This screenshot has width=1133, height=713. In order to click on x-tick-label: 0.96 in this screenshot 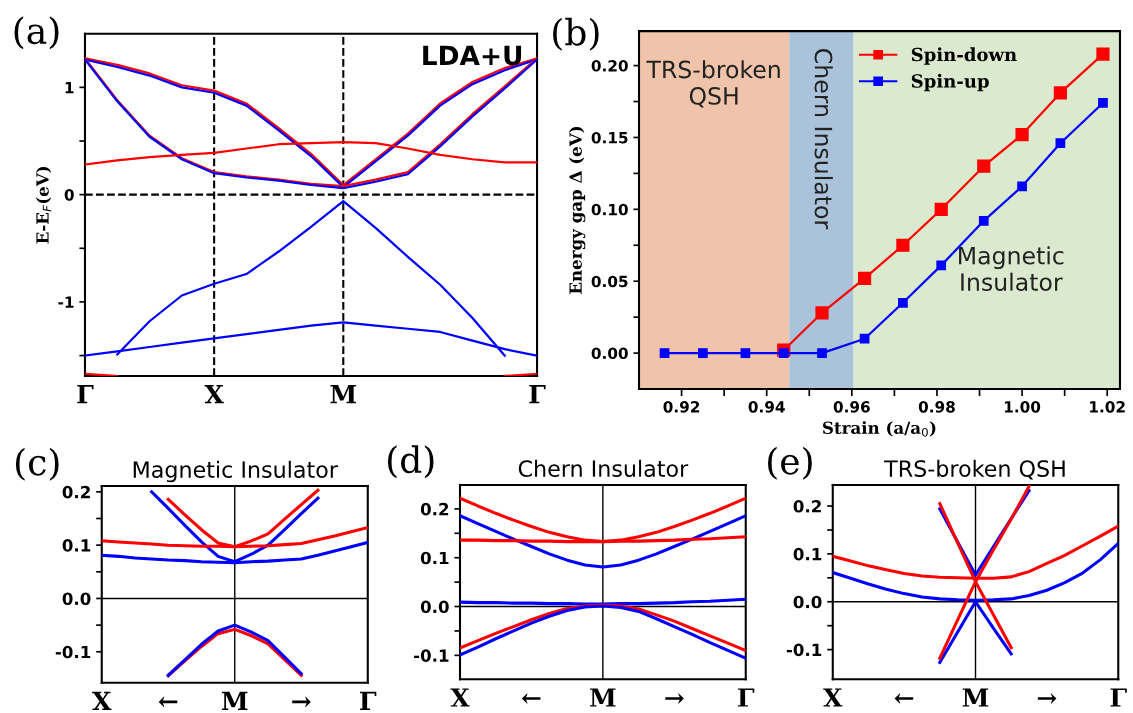, I will do `click(851, 407)`.